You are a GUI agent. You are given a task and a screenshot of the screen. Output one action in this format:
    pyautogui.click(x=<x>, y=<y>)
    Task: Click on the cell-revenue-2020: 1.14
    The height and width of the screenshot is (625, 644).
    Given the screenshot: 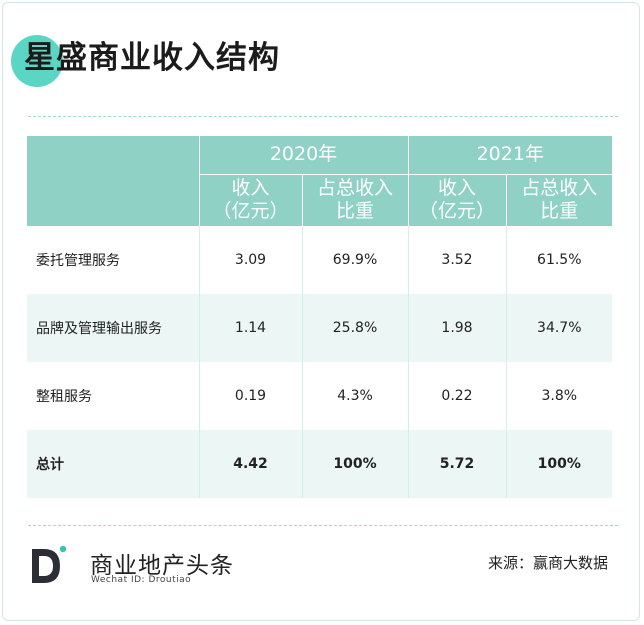 What is the action you would take?
    pyautogui.click(x=250, y=328)
    